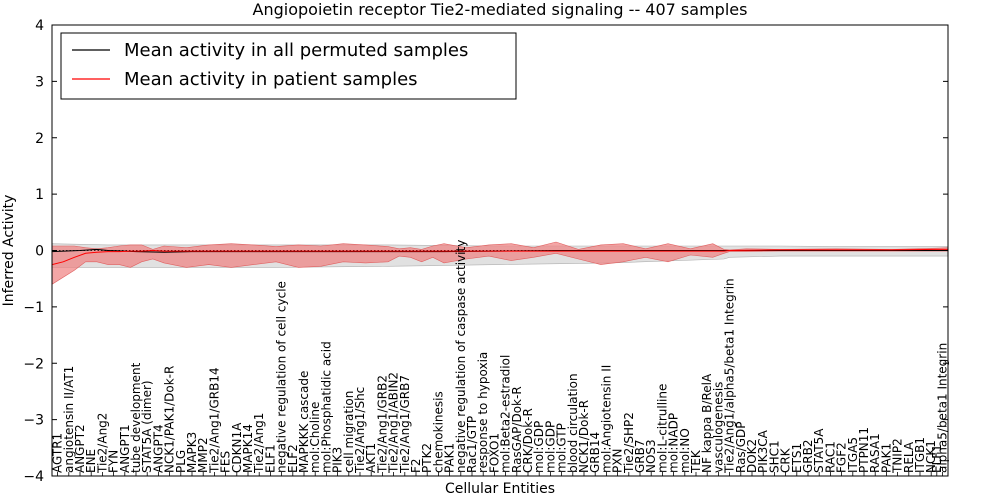  What do you see at coordinates (483, 412) in the screenshot?
I see `x-tick-label: response to hypoxia` at bounding box center [483, 412].